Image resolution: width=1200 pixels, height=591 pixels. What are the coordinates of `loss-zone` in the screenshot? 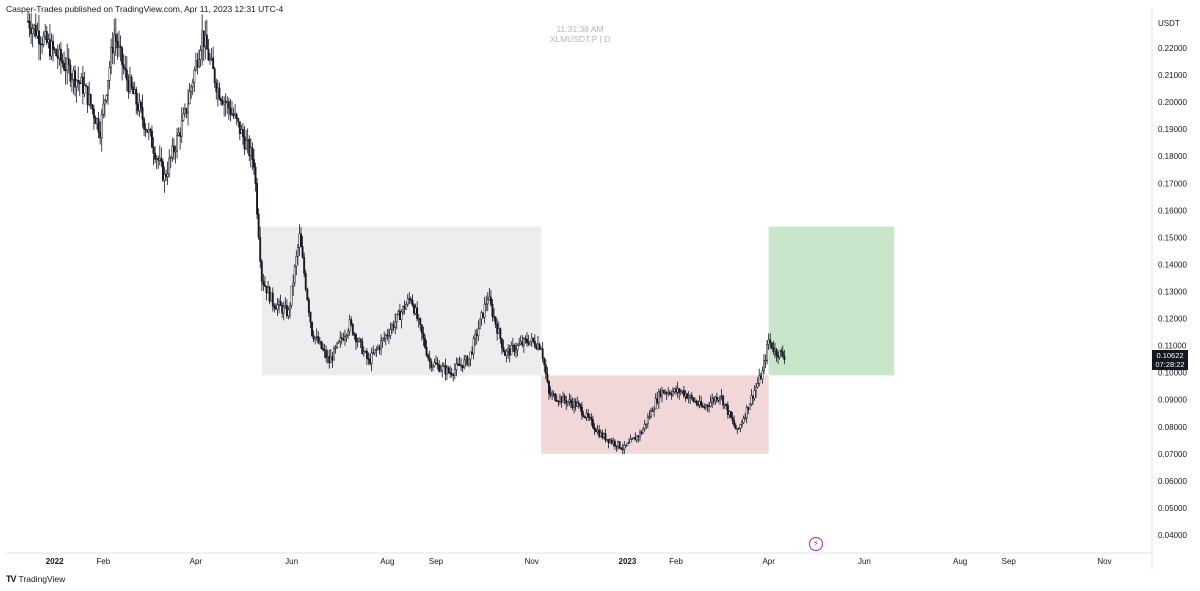 It's located at (655, 414).